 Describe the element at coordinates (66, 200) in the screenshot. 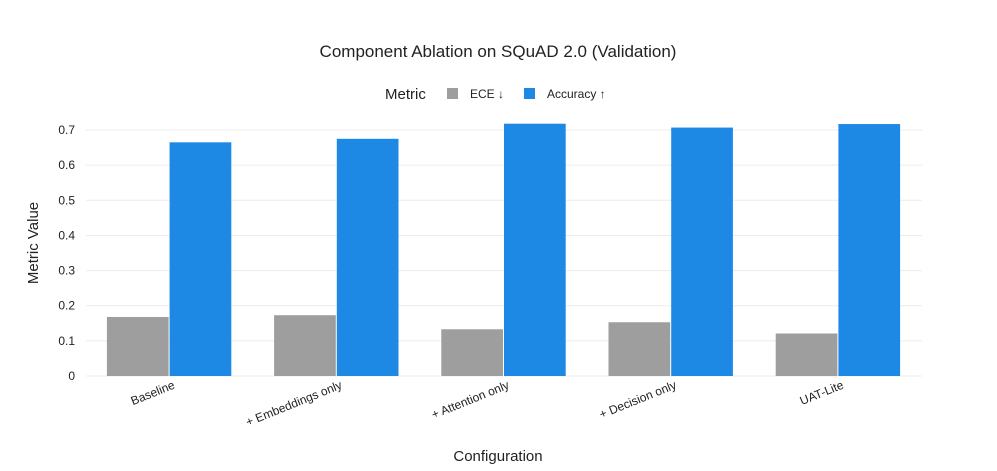

I see `y-tick-label: 0.5` at that location.